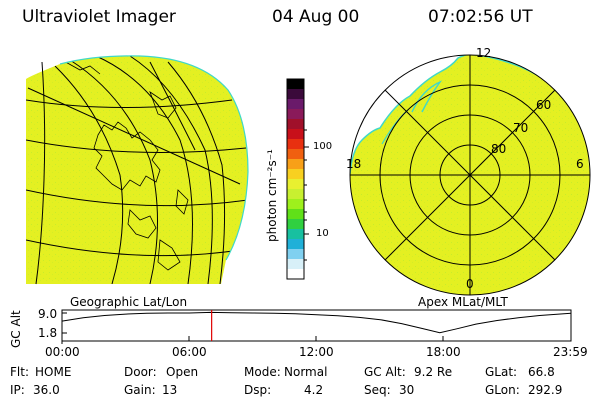  Describe the element at coordinates (170, 390) in the screenshot. I see `gain-value: 13` at that location.